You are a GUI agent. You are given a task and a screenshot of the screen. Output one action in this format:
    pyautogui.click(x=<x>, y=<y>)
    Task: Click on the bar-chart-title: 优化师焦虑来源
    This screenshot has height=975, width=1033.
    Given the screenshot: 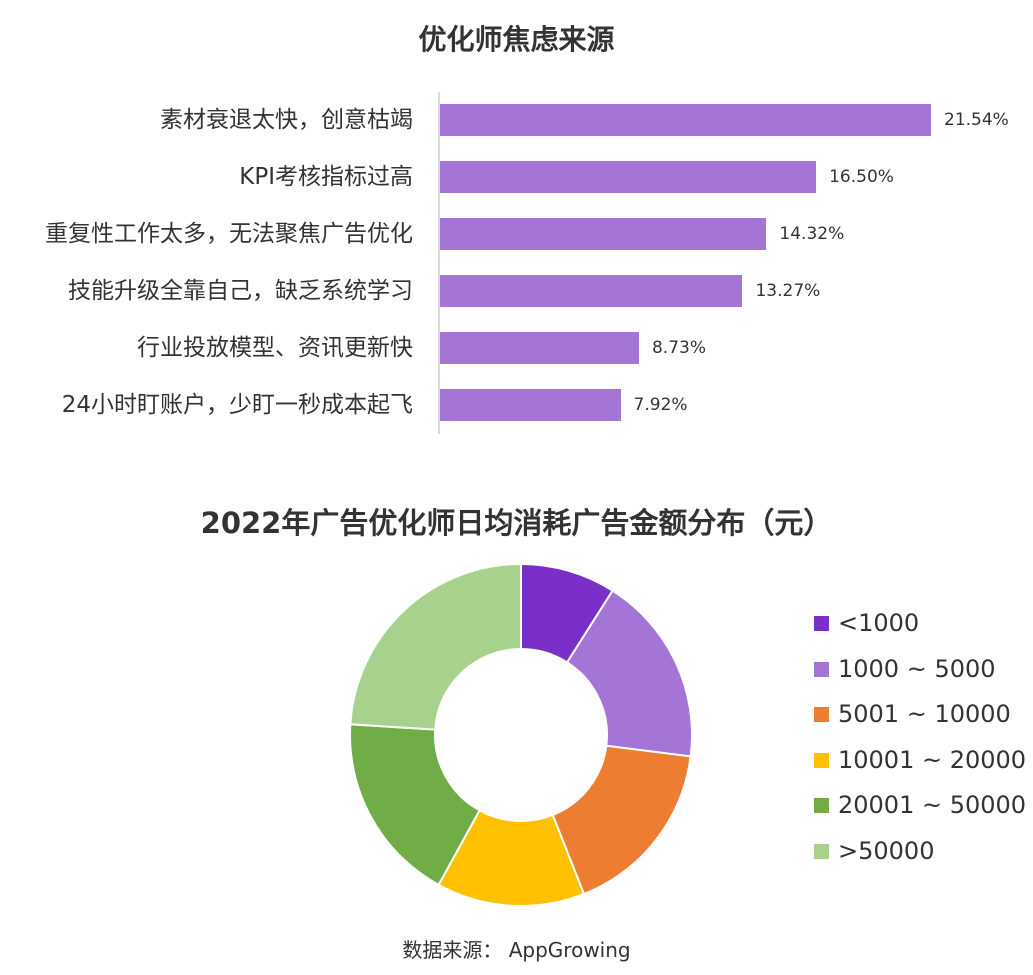 What is the action you would take?
    pyautogui.click(x=516, y=39)
    